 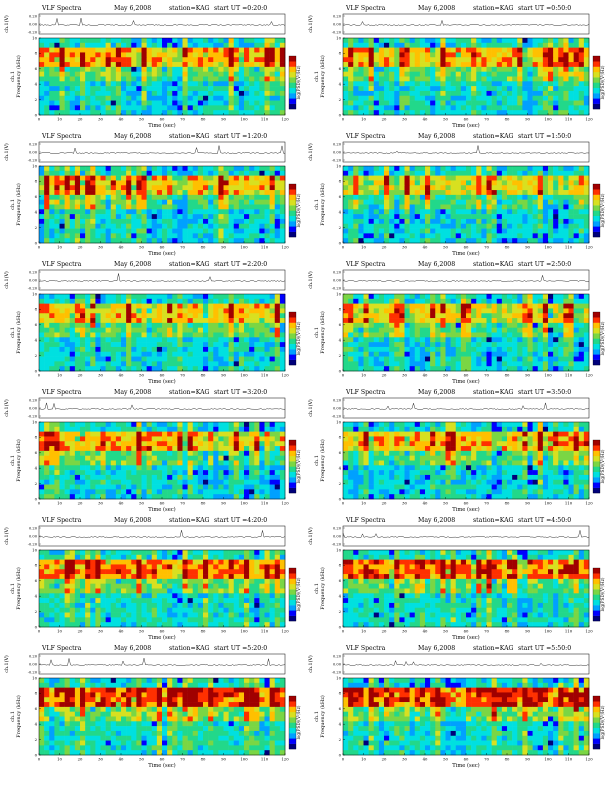 What do you see at coordinates (292, 106) in the screenshot?
I see `colorbar-segment` at bounding box center [292, 106].